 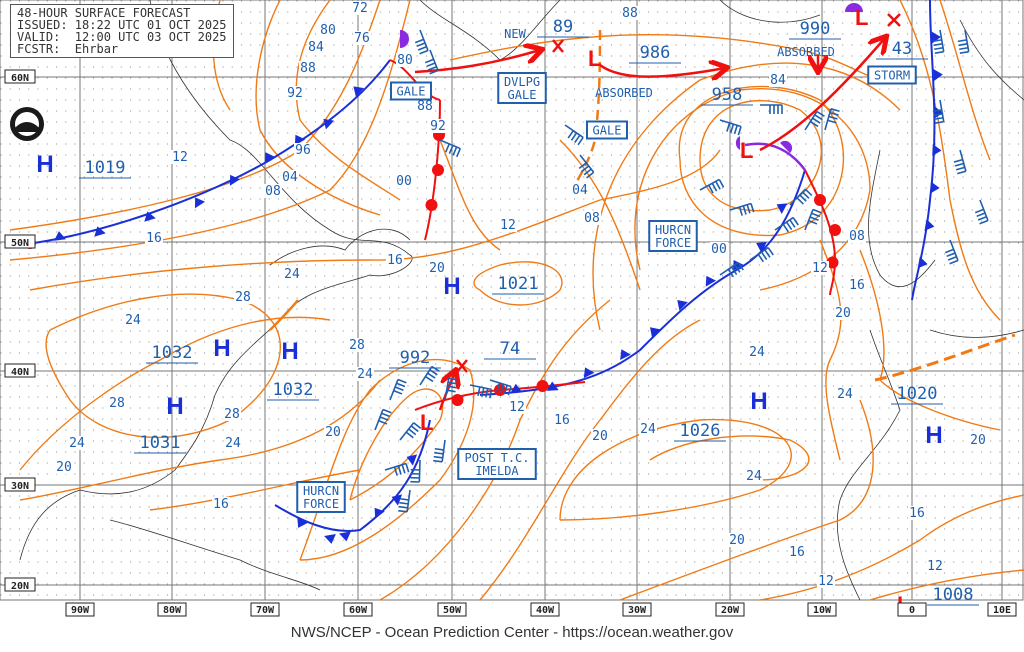 I want to click on center-pressure-value: 1008, so click(x=953, y=595).